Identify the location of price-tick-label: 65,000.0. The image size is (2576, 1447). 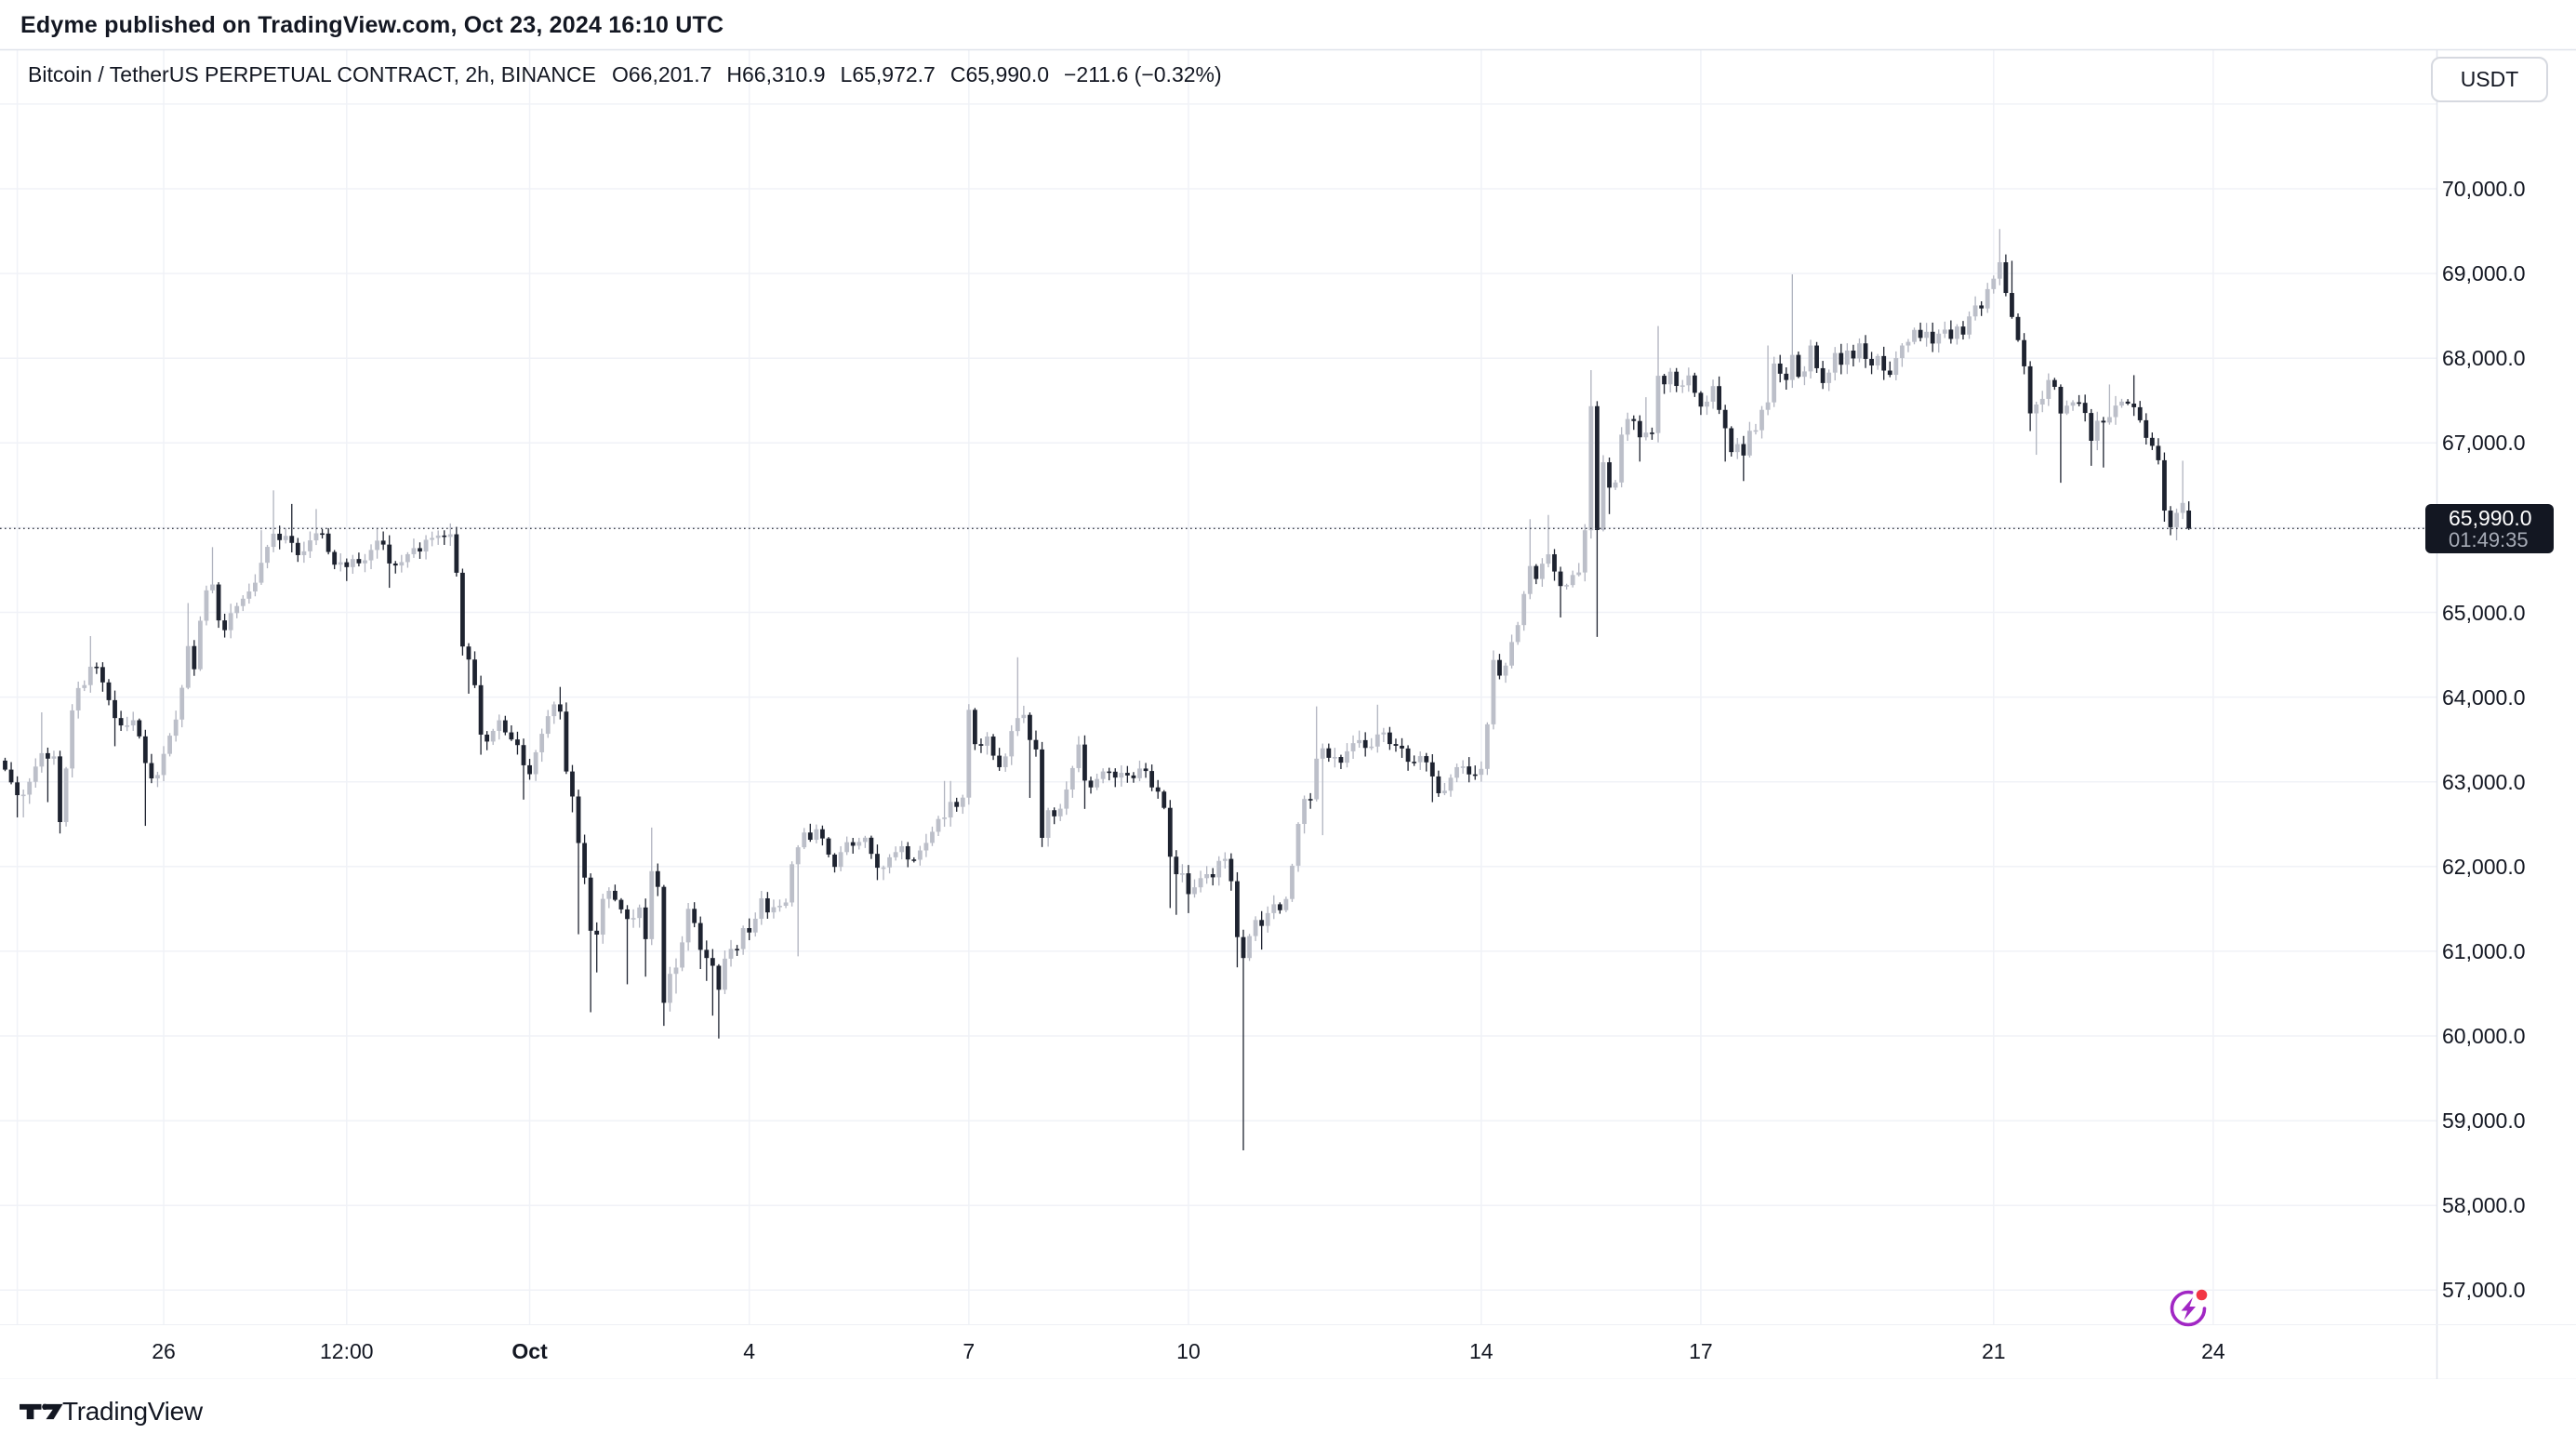
(2484, 612).